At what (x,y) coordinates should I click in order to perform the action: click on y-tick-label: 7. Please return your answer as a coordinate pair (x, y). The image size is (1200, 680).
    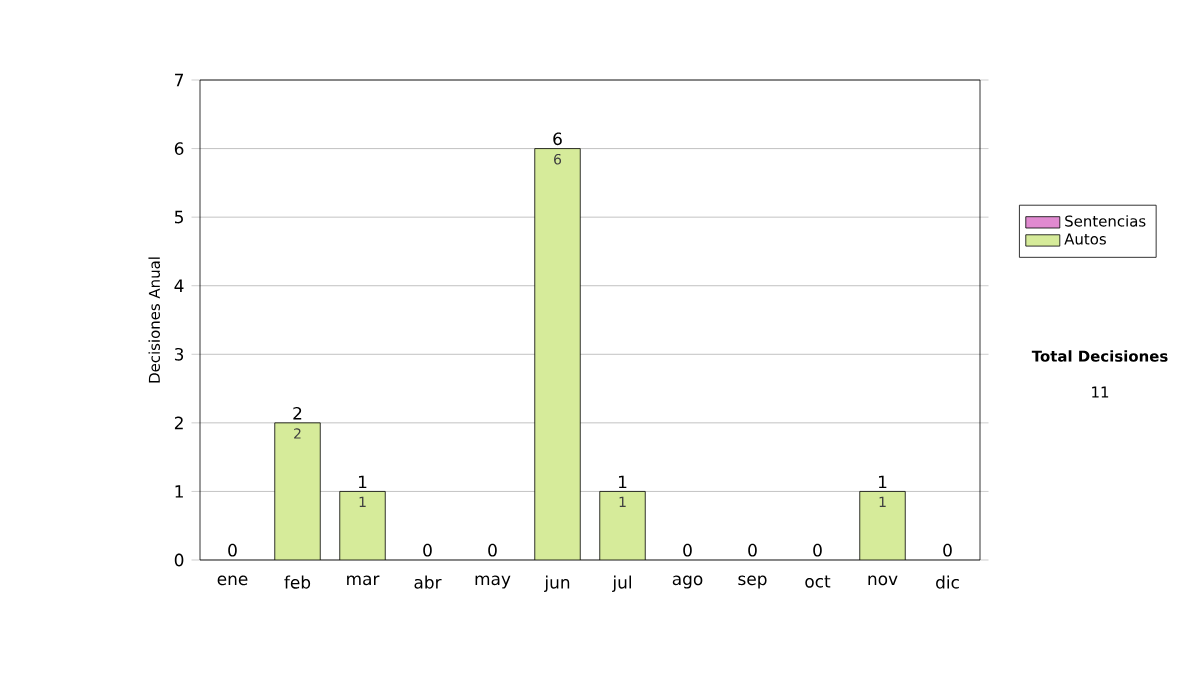
    Looking at the image, I should click on (179, 80).